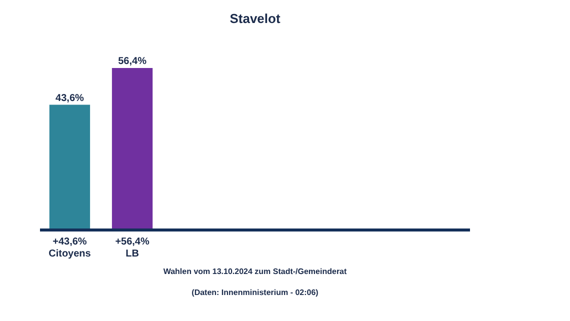 The image size is (570, 321). I want to click on x-tick-label: +43,6% Citoyens, so click(70, 248).